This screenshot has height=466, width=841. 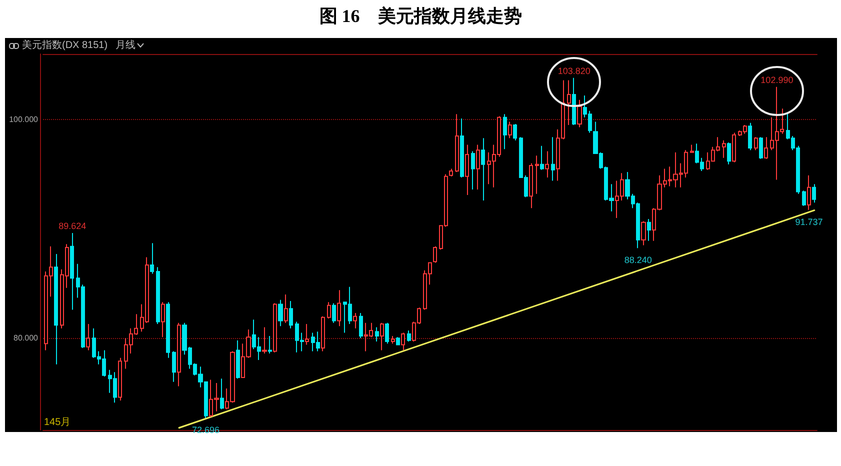 I want to click on chart-subtitle: 美元指数(DX 8151), so click(x=65, y=45).